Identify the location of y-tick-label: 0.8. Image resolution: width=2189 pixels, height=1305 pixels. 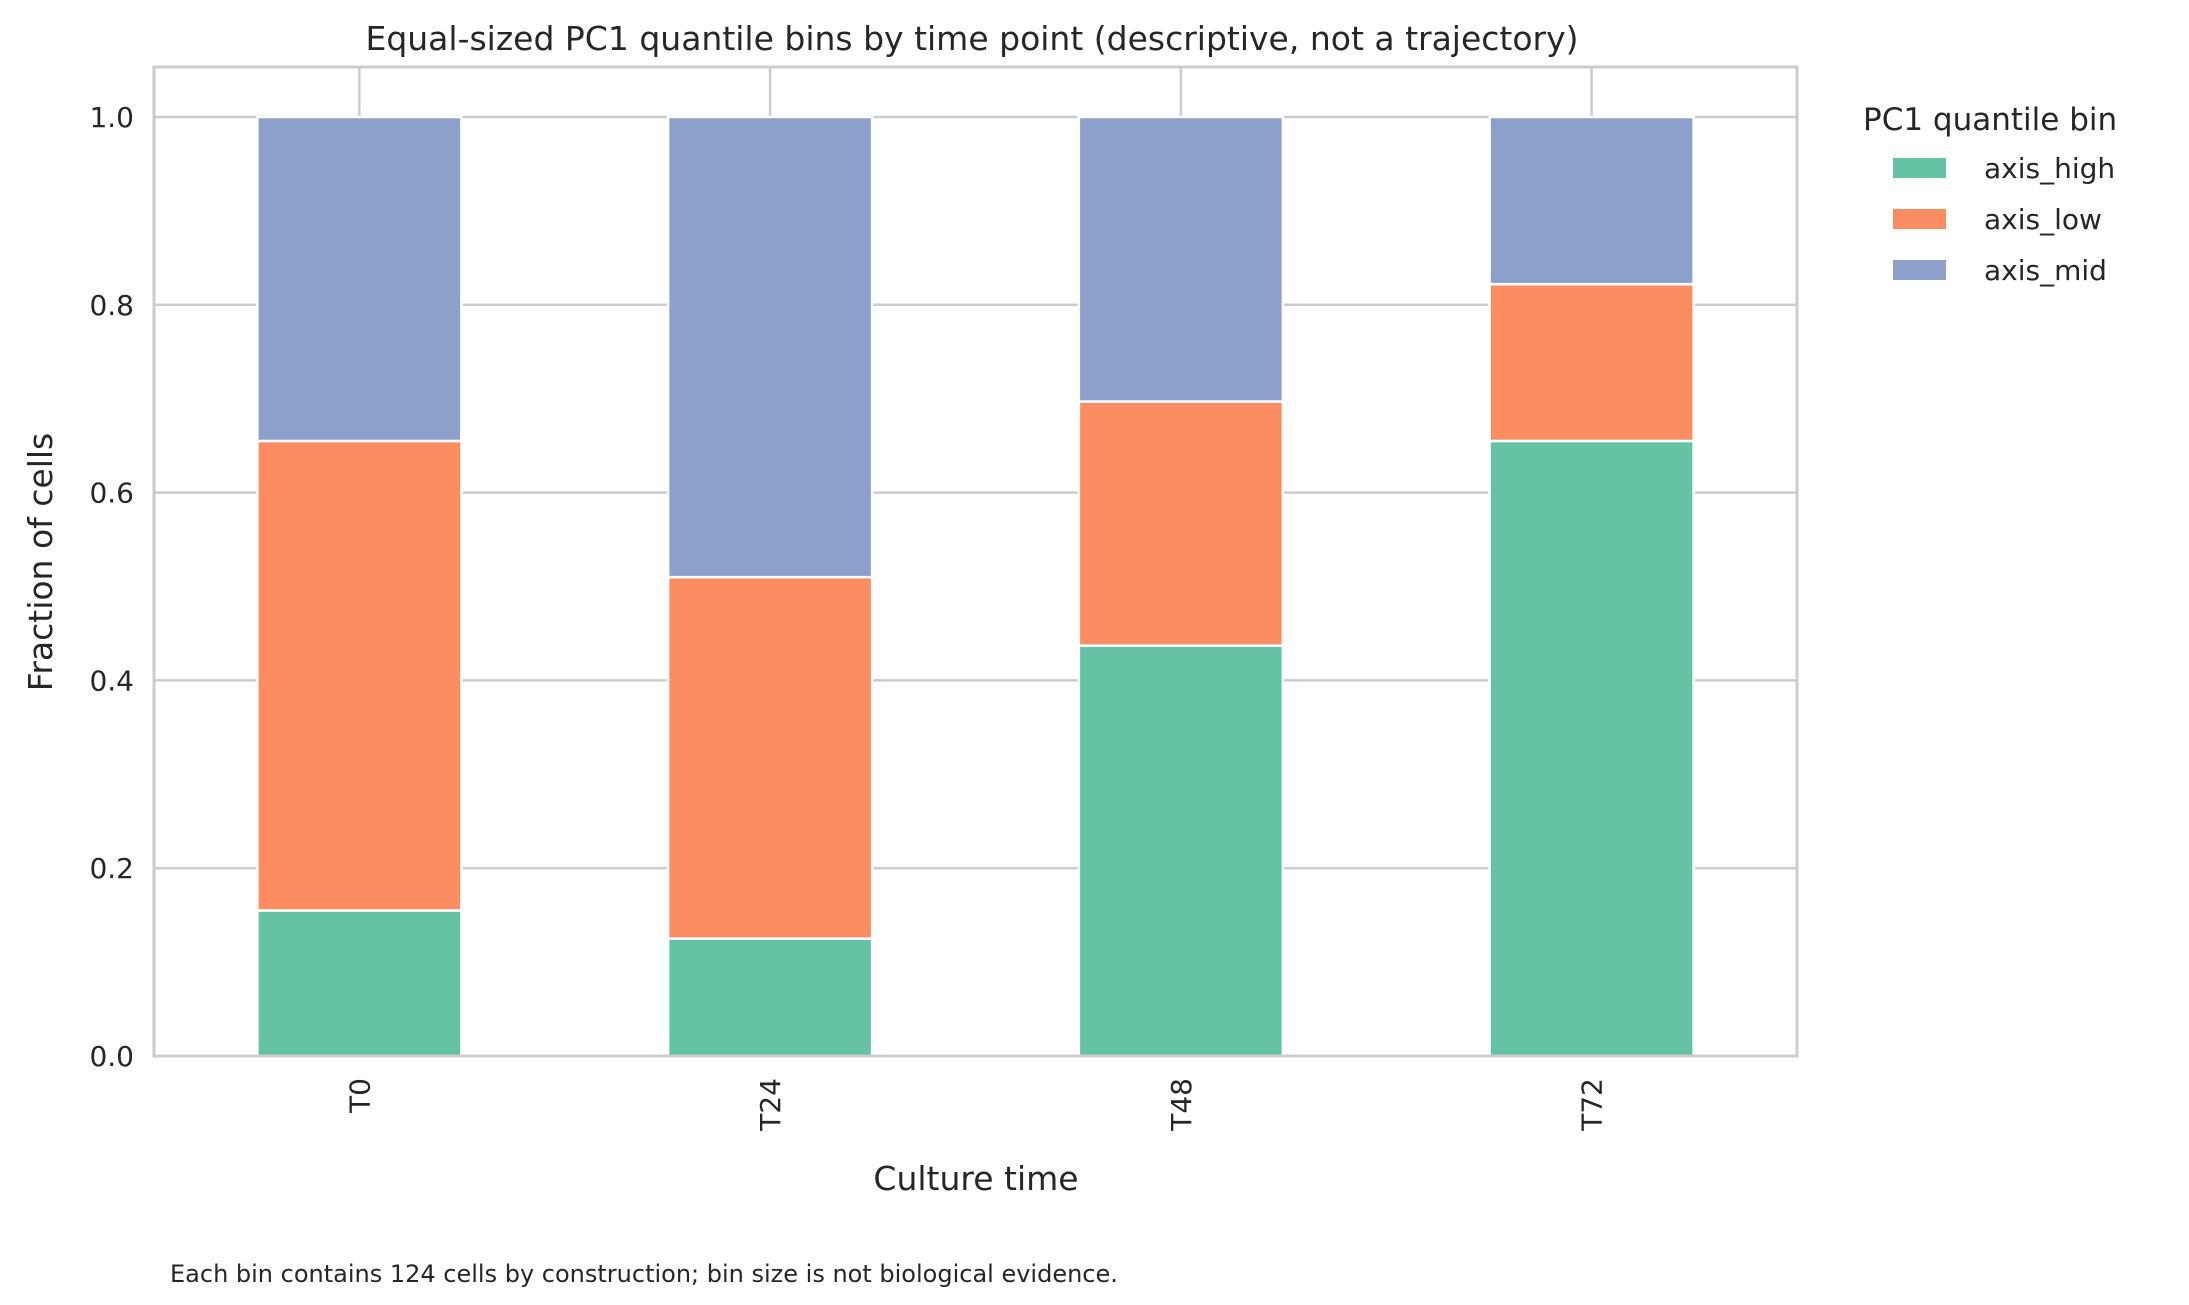
(111, 305).